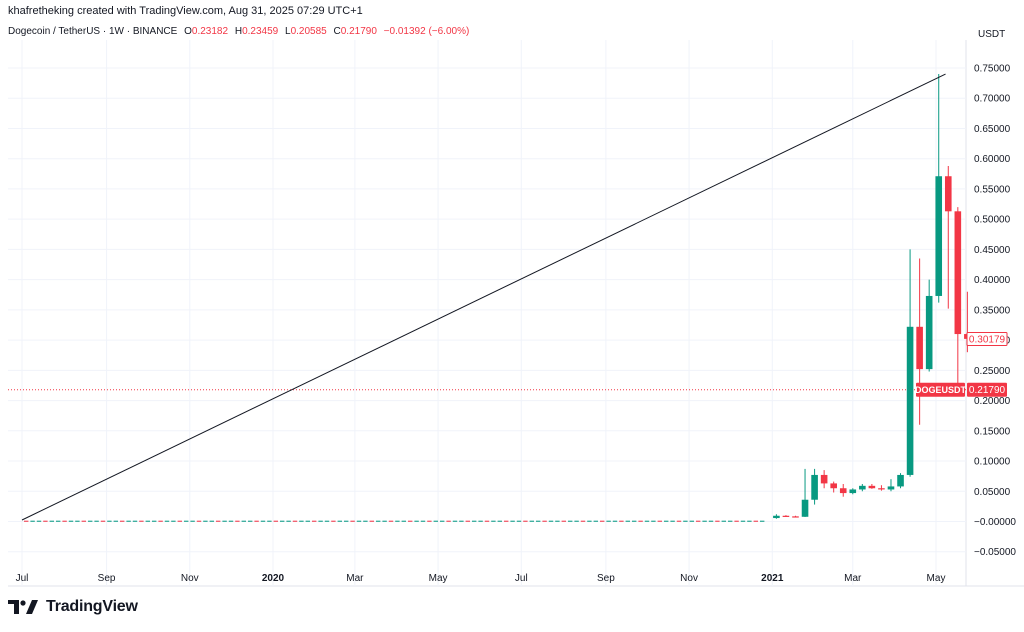 The width and height of the screenshot is (1024, 632). What do you see at coordinates (992, 250) in the screenshot?
I see `y-tick-label: 0.45000` at bounding box center [992, 250].